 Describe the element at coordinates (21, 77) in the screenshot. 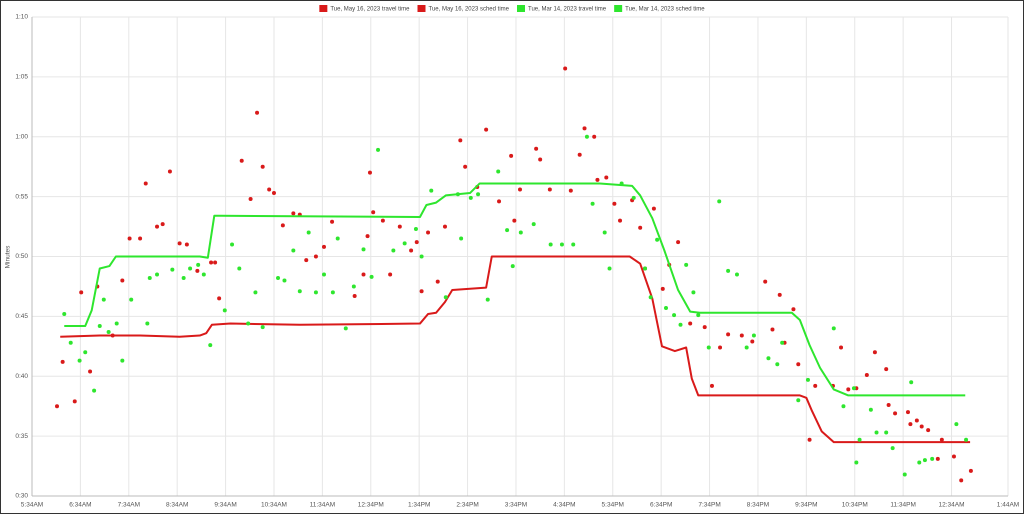

I see `y-tick-label: 1:05` at that location.